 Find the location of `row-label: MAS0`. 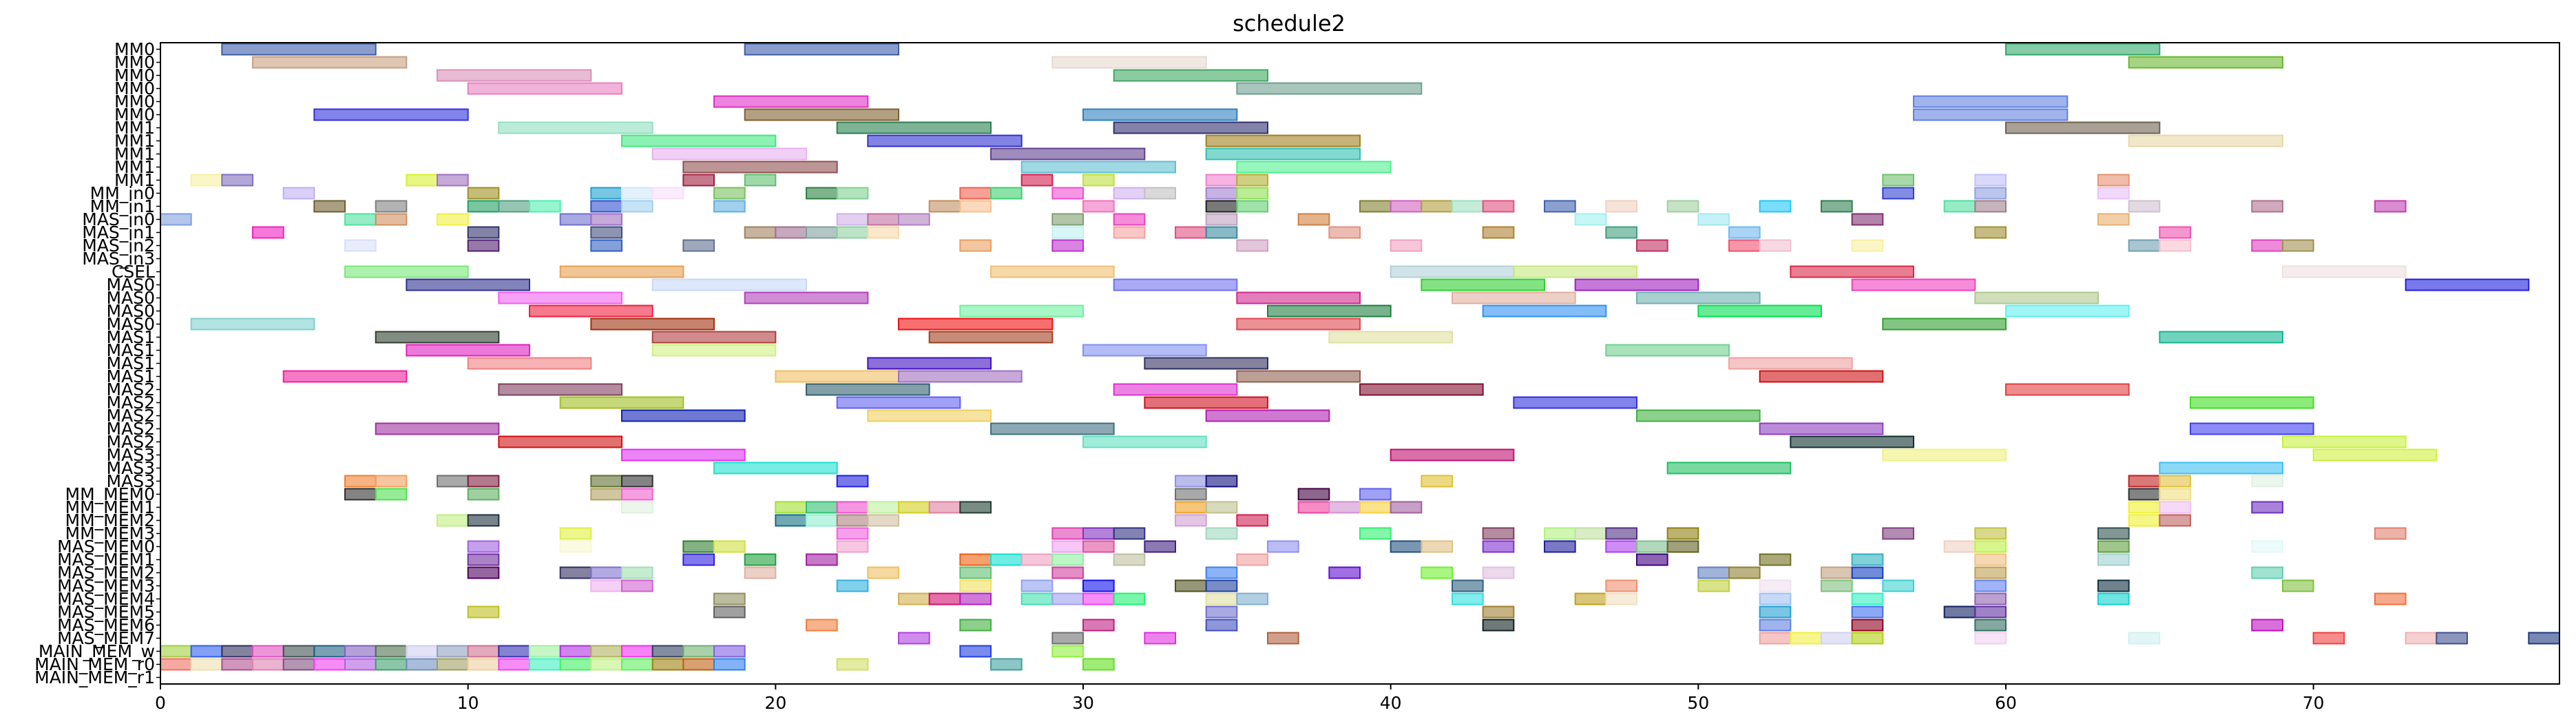

row-label: MAS0 is located at coordinates (131, 311).